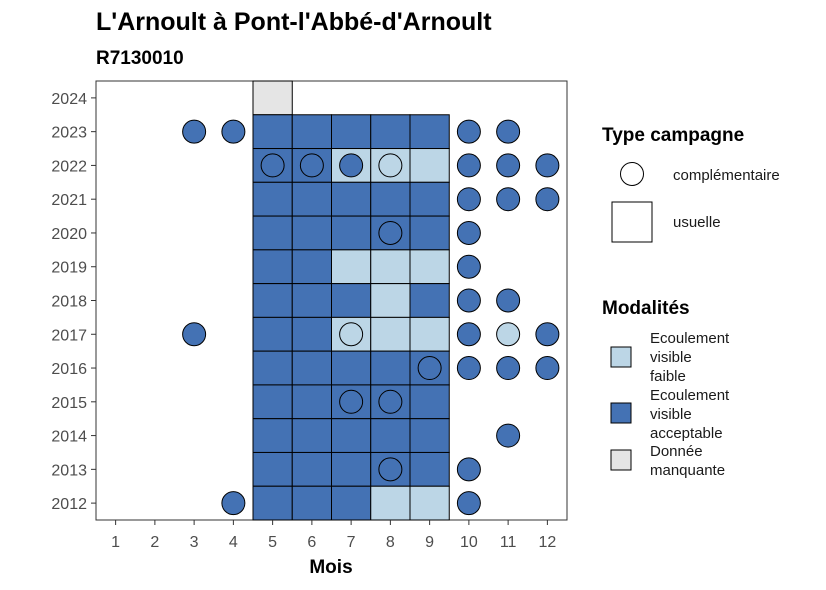  What do you see at coordinates (69, 437) in the screenshot?
I see `y-tick-label-2014: 2014` at bounding box center [69, 437].